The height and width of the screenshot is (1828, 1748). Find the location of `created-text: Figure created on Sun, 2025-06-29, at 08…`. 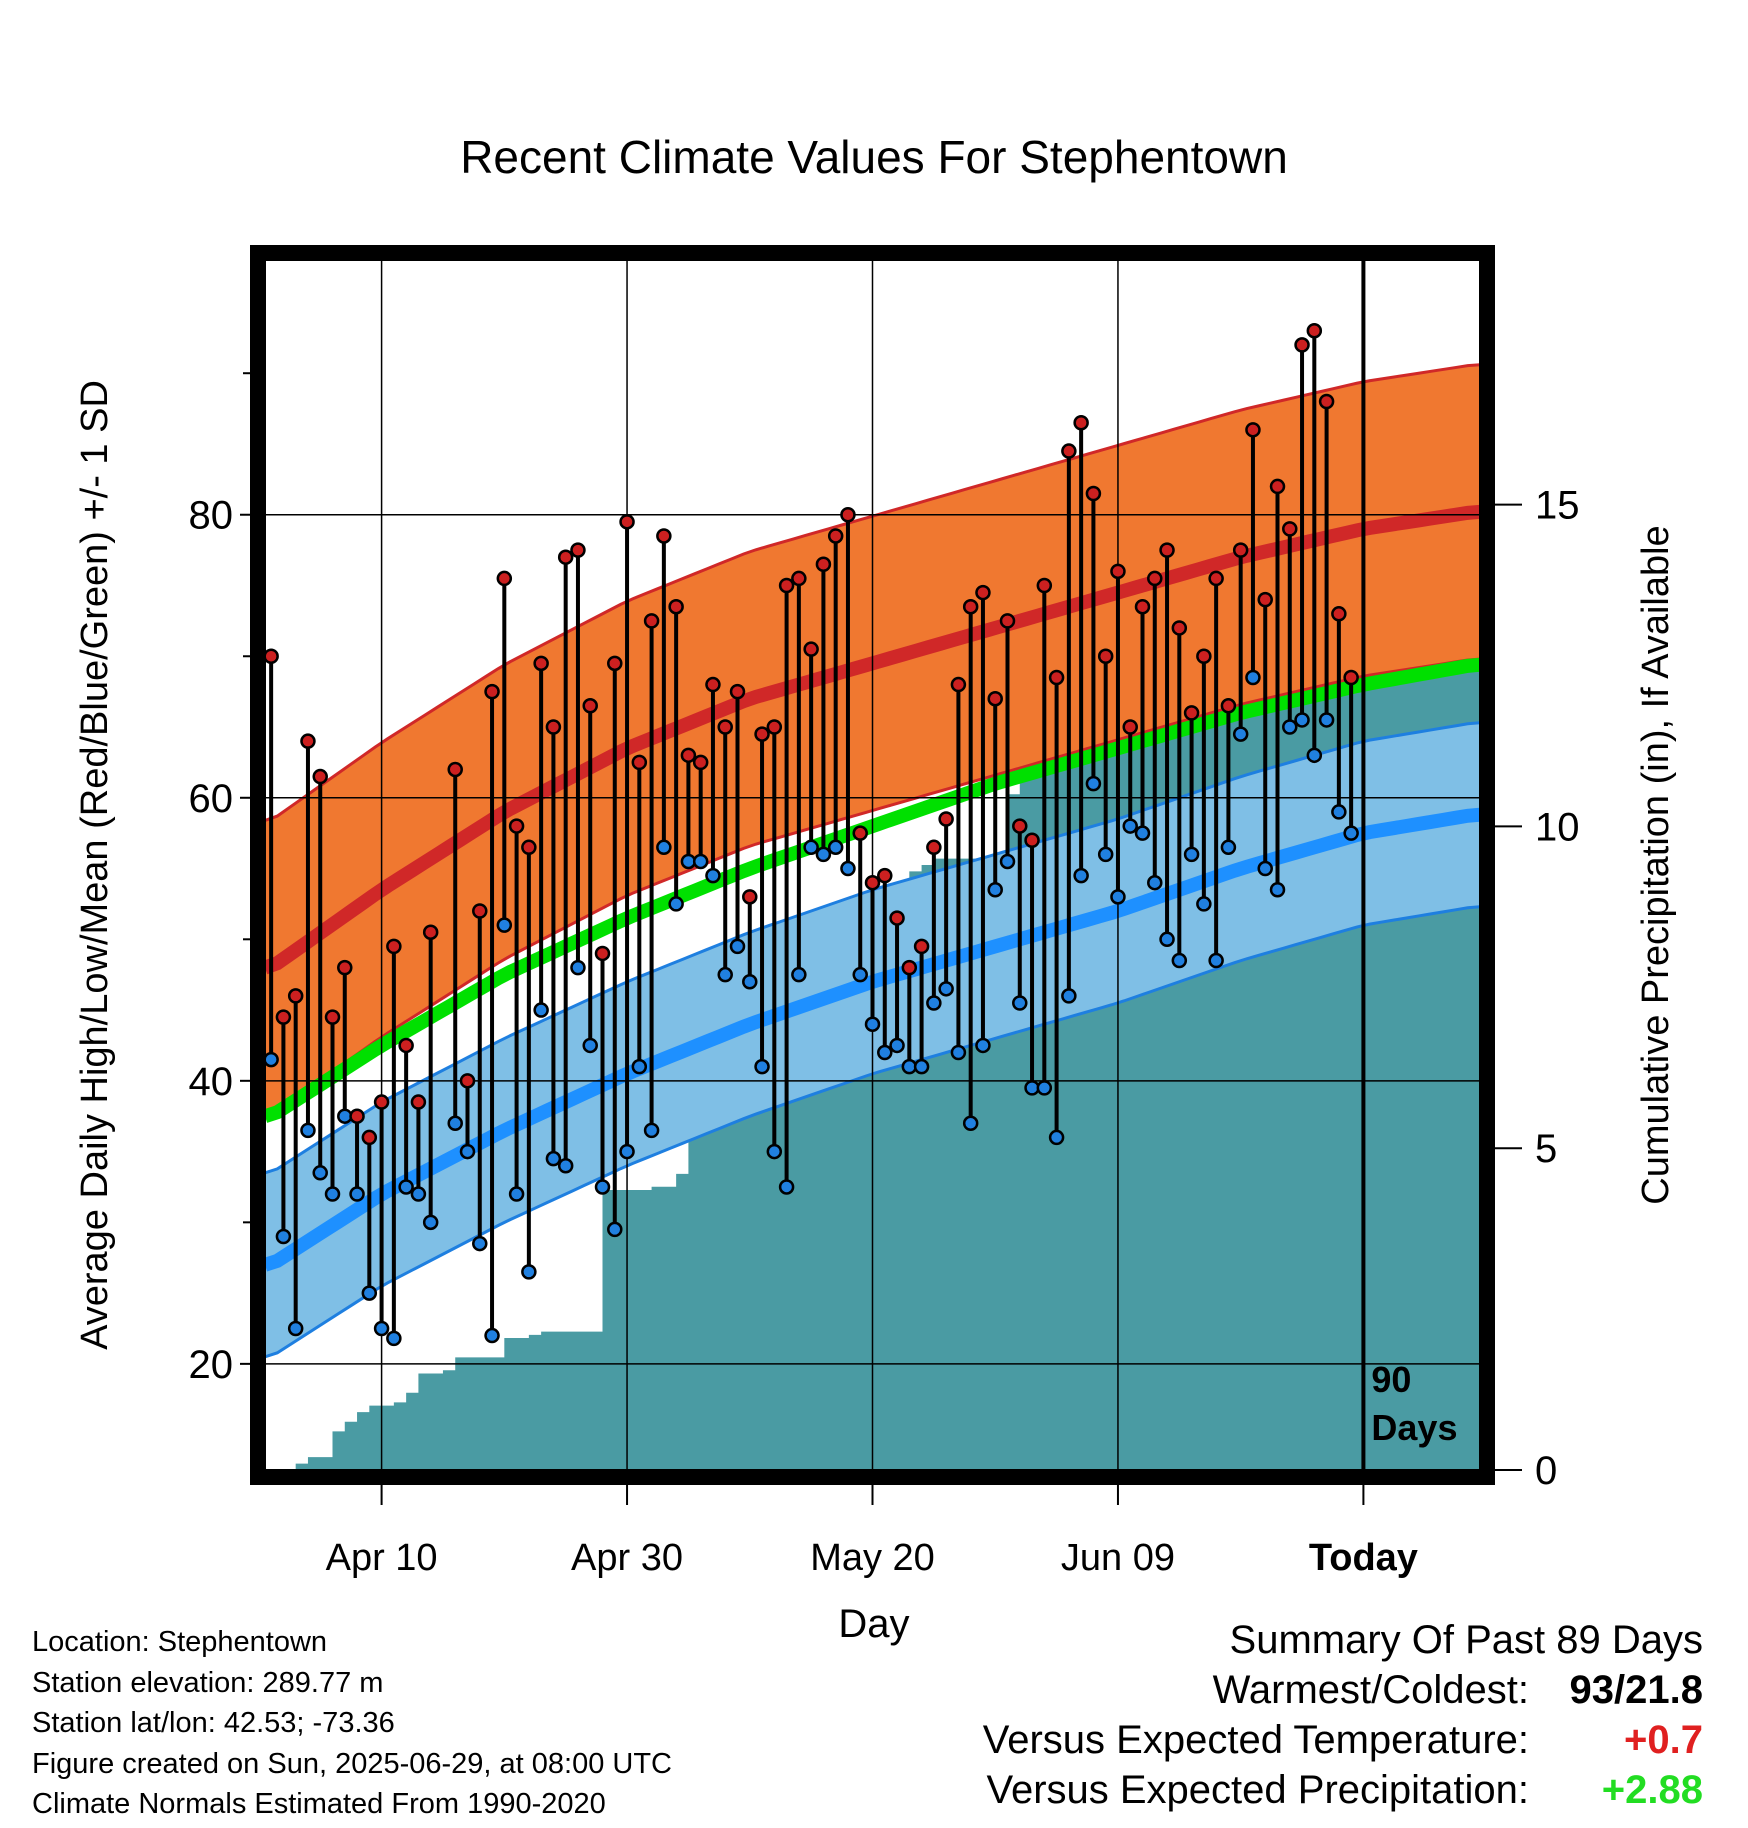

created-text: Figure created on Sun, 2025-06-29, at 08… is located at coordinates (352, 1763).